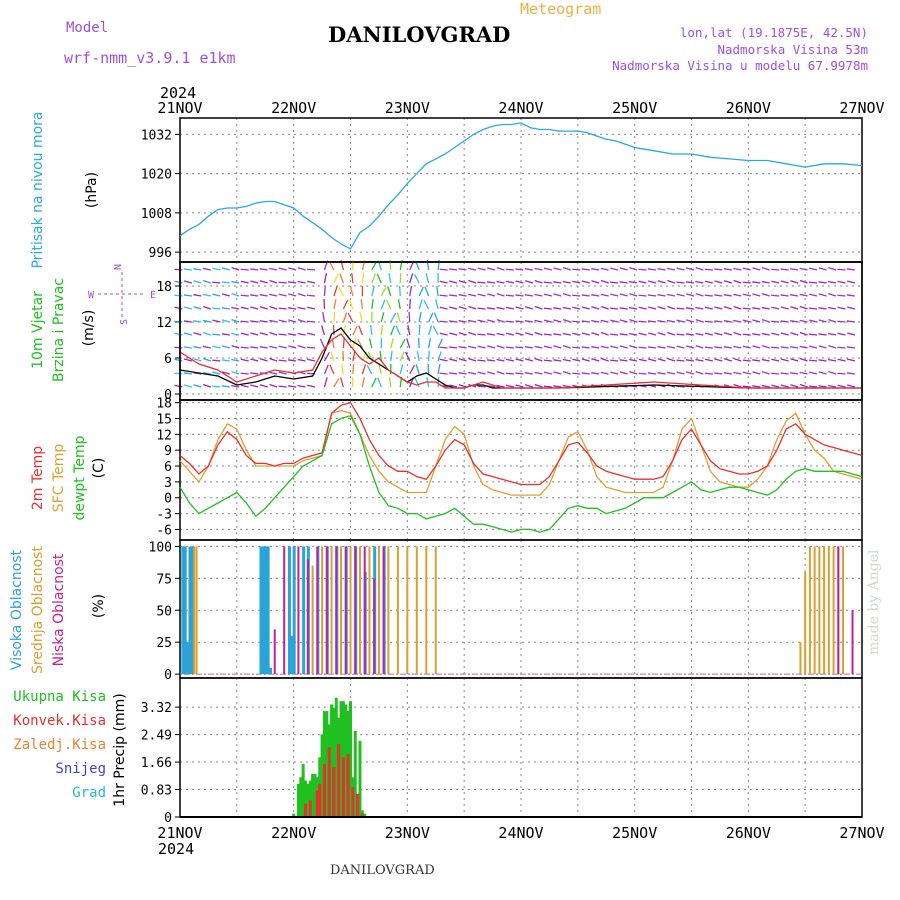 This screenshot has height=900, width=900. Describe the element at coordinates (164, 419) in the screenshot. I see `y-tick-label: 15` at that location.